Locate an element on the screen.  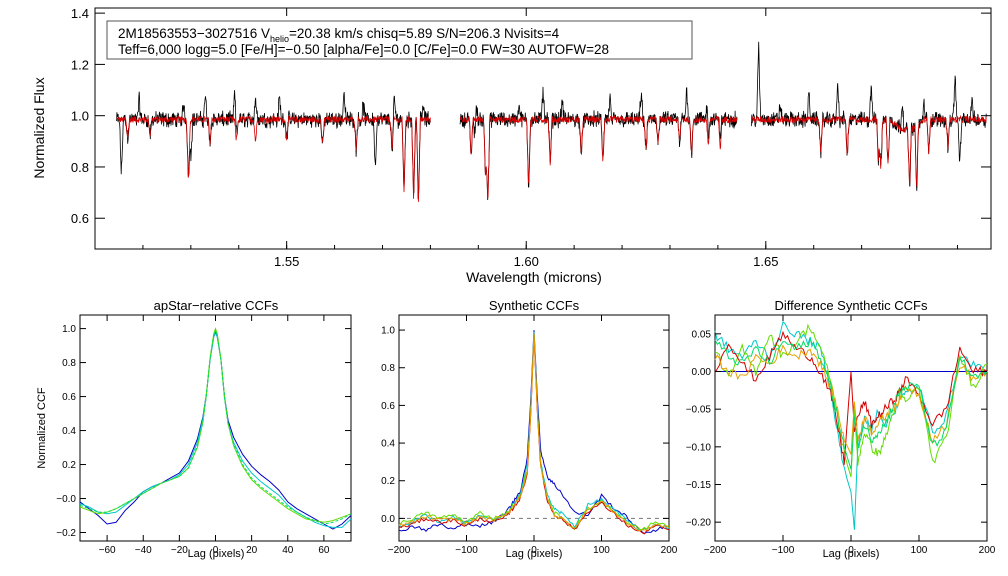
difference-ccf-x-label: Lag (pixels) is located at coordinates (851, 554).